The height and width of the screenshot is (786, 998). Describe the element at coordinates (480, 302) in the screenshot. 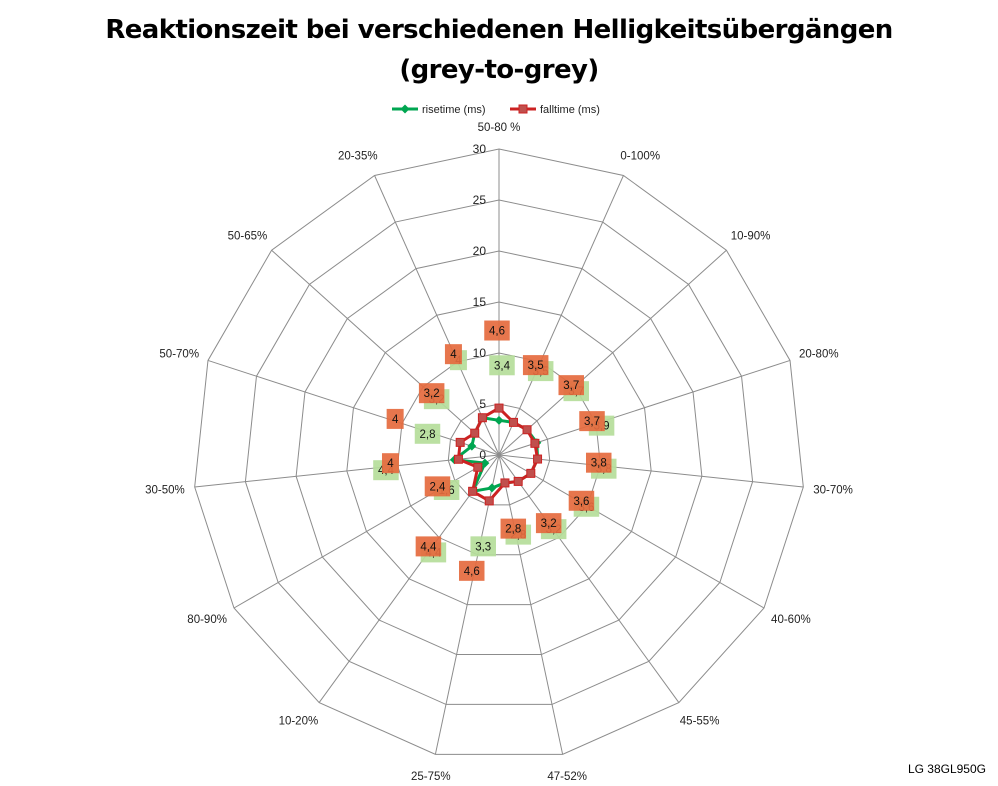

I see `radial-tick-labels: 0 5 10 15 20 25 30` at that location.